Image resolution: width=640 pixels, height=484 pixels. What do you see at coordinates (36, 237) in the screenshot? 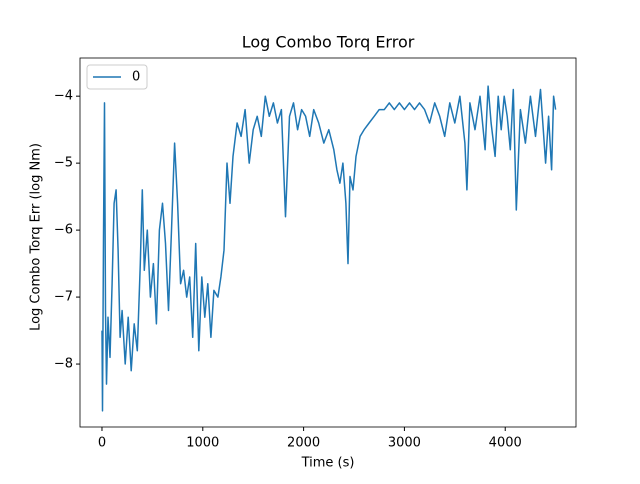
I see `y-axis-label: Log Combo Torq Err (log Nm)` at bounding box center [36, 237].